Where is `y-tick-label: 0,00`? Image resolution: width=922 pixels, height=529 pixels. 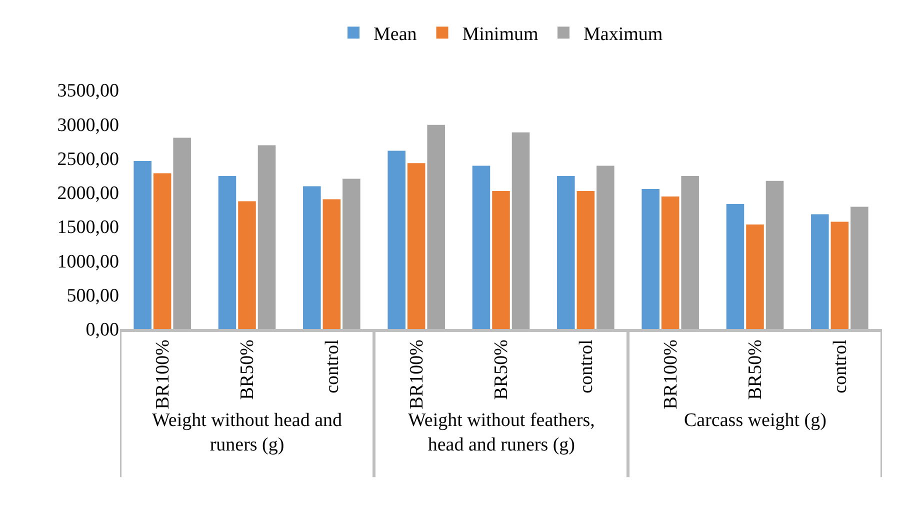
y-tick-label: 0,00 is located at coordinates (102, 330).